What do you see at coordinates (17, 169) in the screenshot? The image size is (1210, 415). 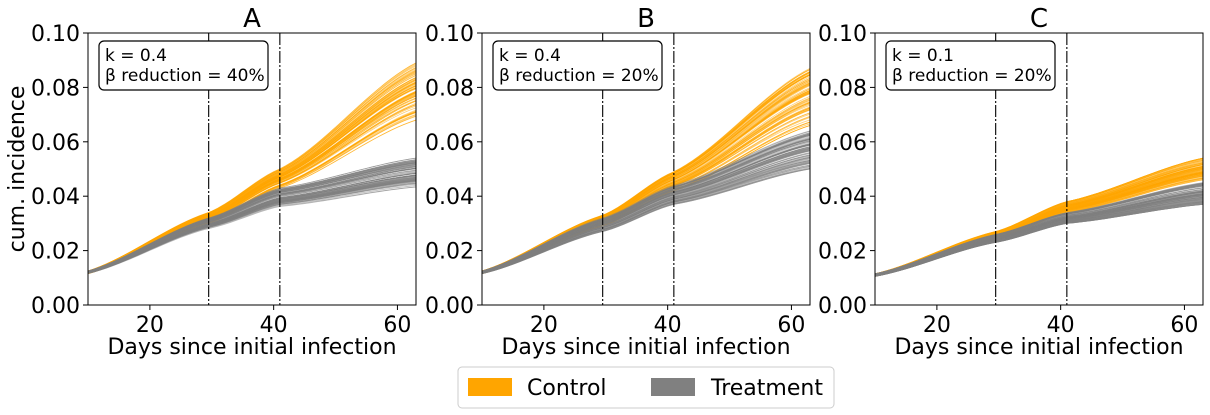 I see `y-axis-label: cum. incidence` at bounding box center [17, 169].